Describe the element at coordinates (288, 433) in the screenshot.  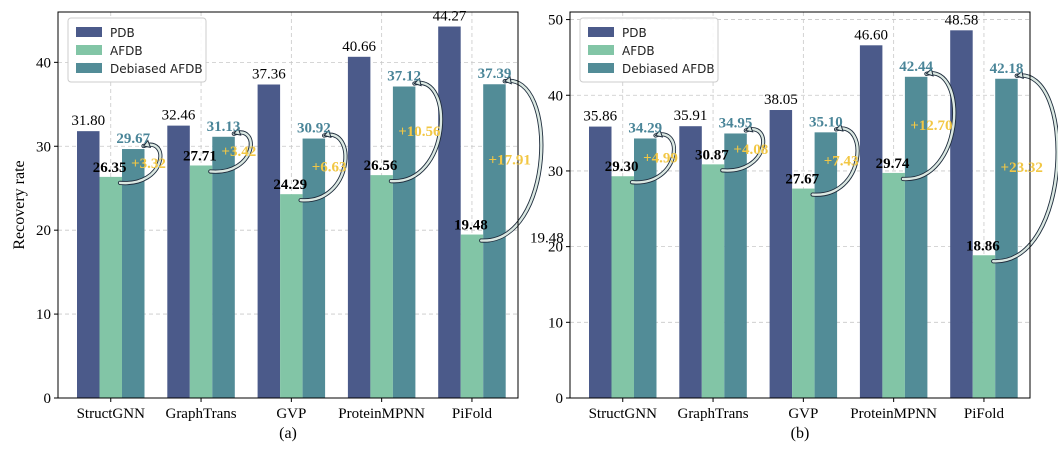
I see `panel-label: (a)` at that location.